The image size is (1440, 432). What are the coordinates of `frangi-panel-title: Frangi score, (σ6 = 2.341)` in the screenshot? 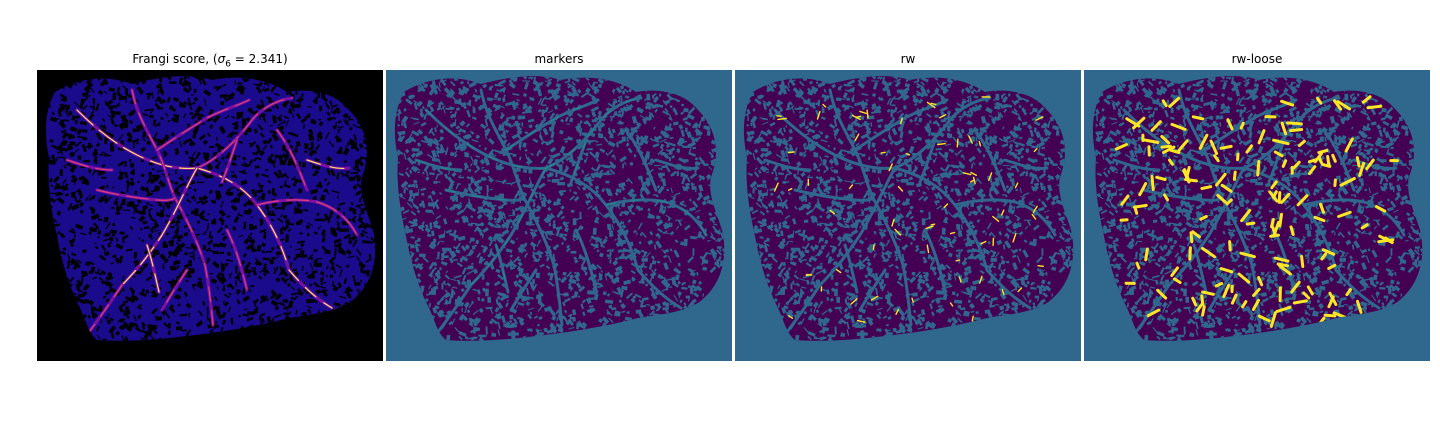 It's located at (210, 60).